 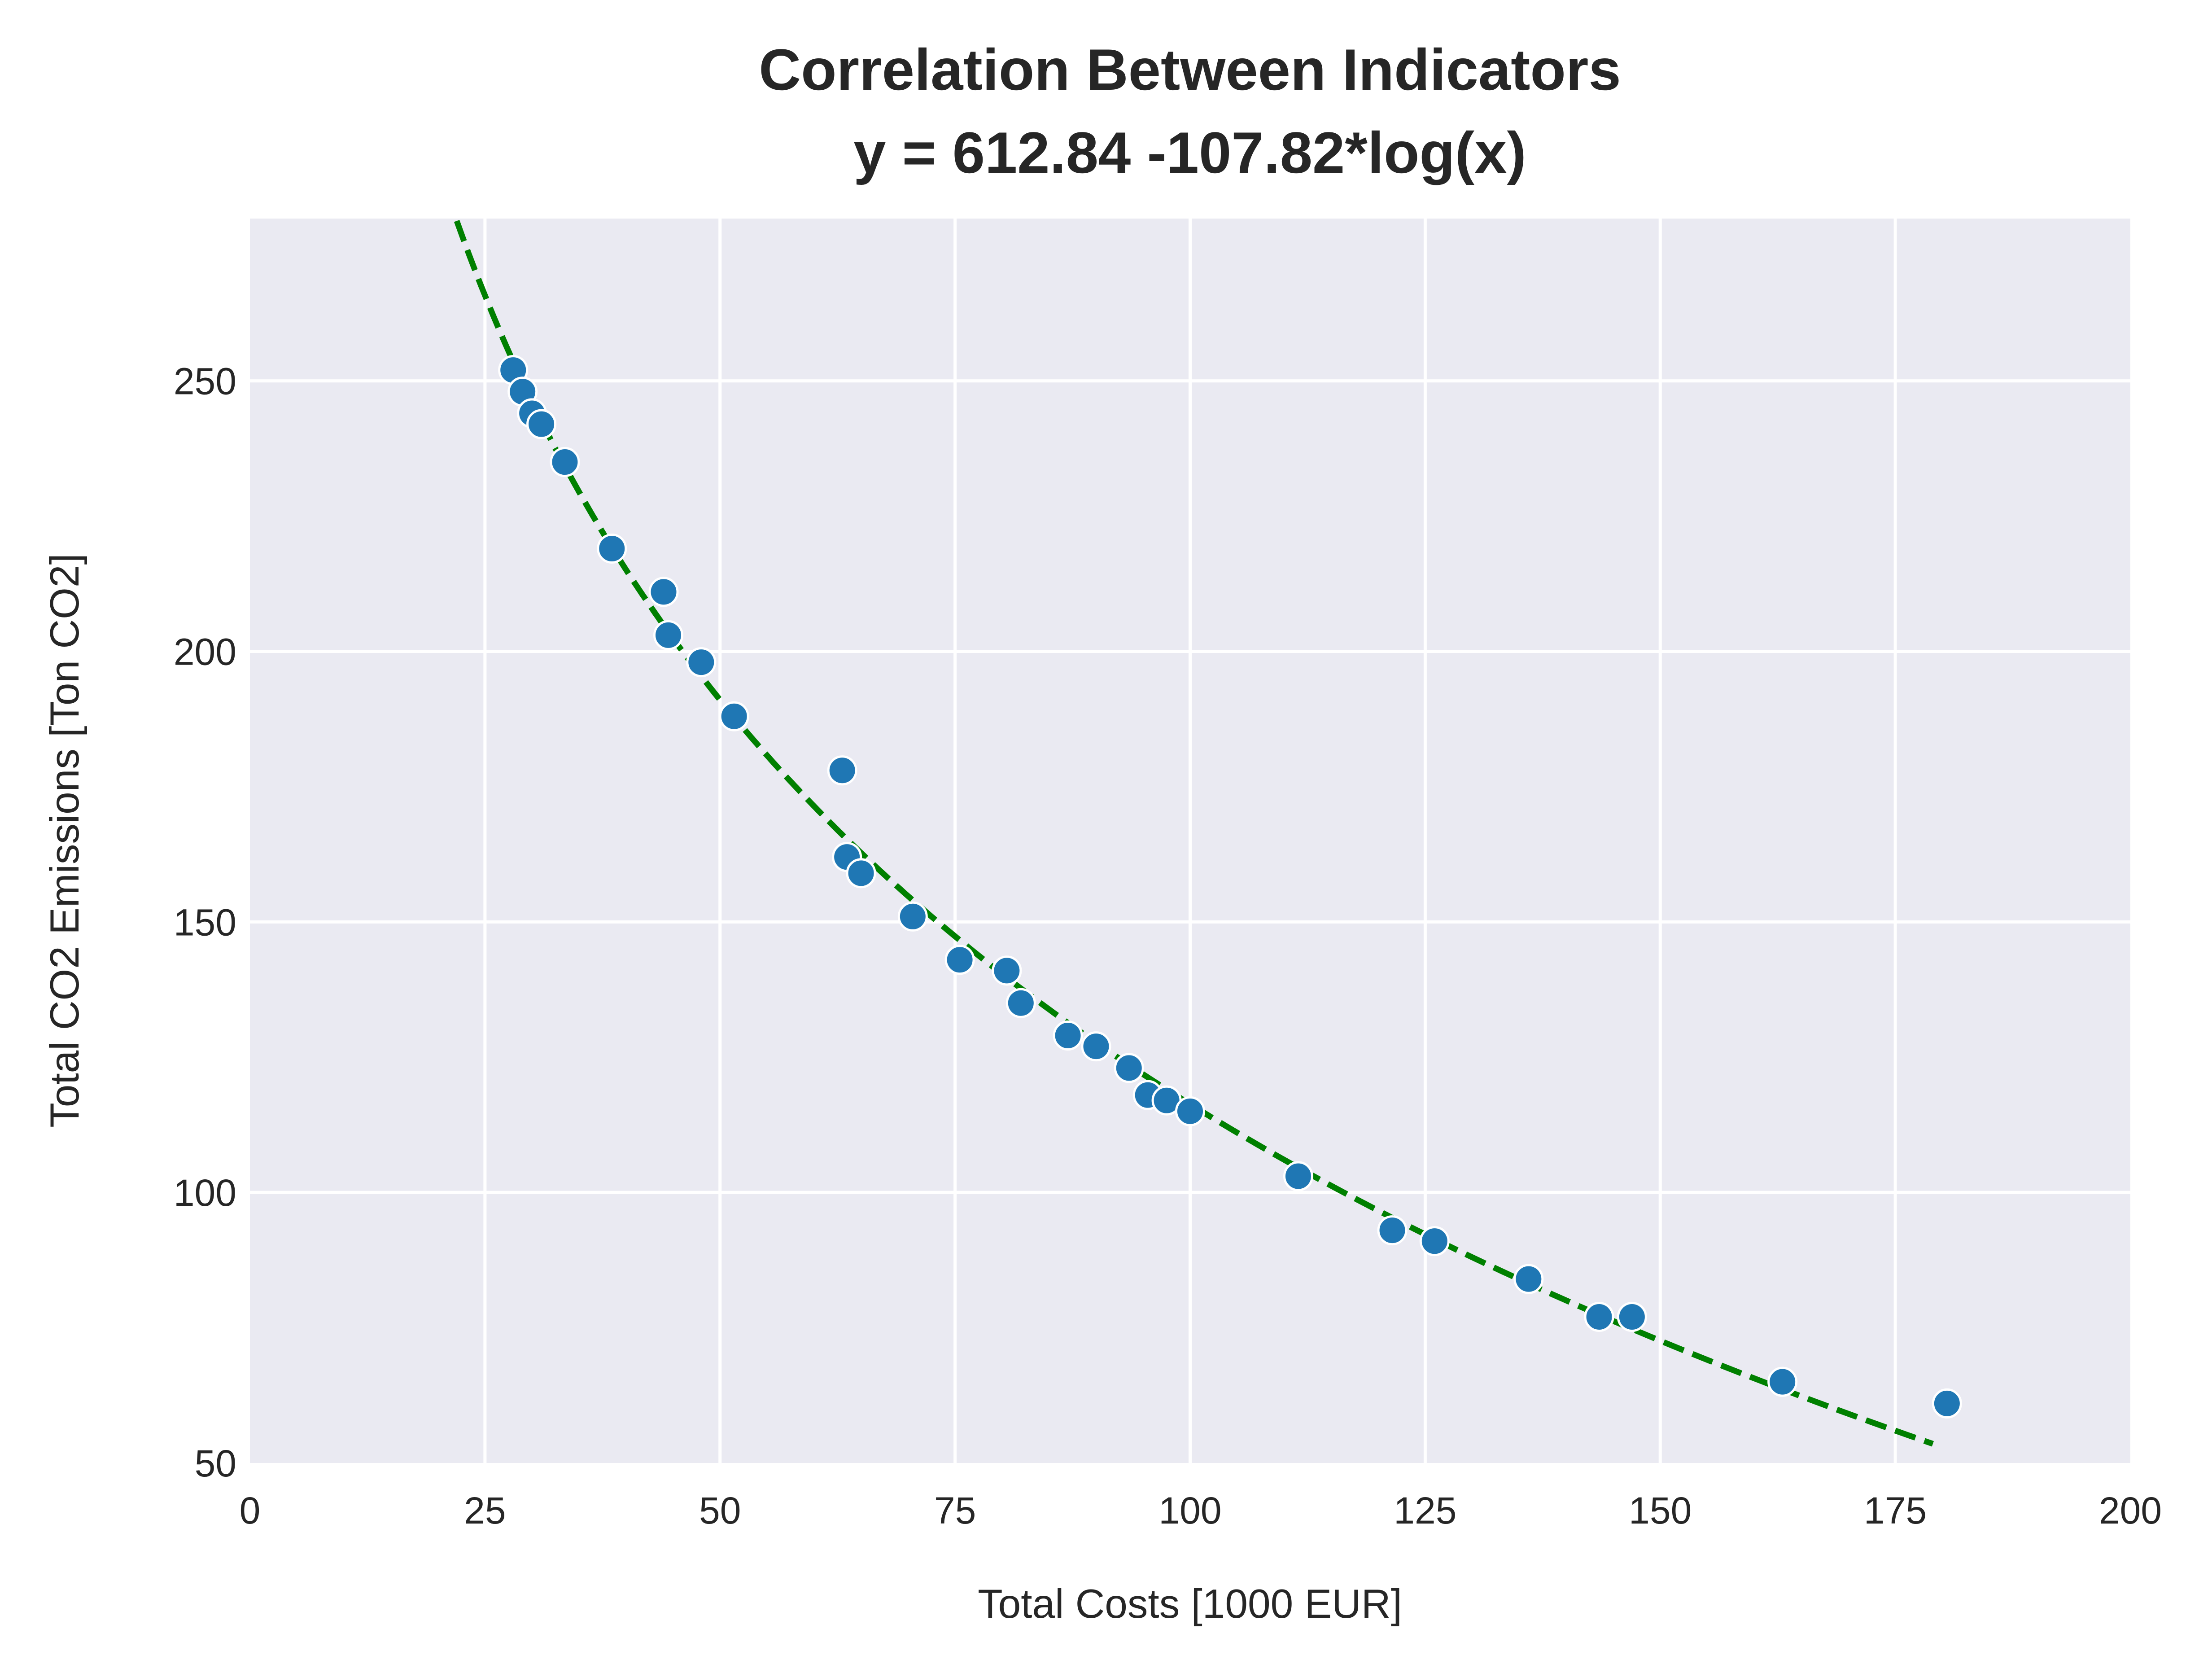 I want to click on y-axis-label: Total CO2 Emissions [Ton CO2], so click(x=64, y=840).